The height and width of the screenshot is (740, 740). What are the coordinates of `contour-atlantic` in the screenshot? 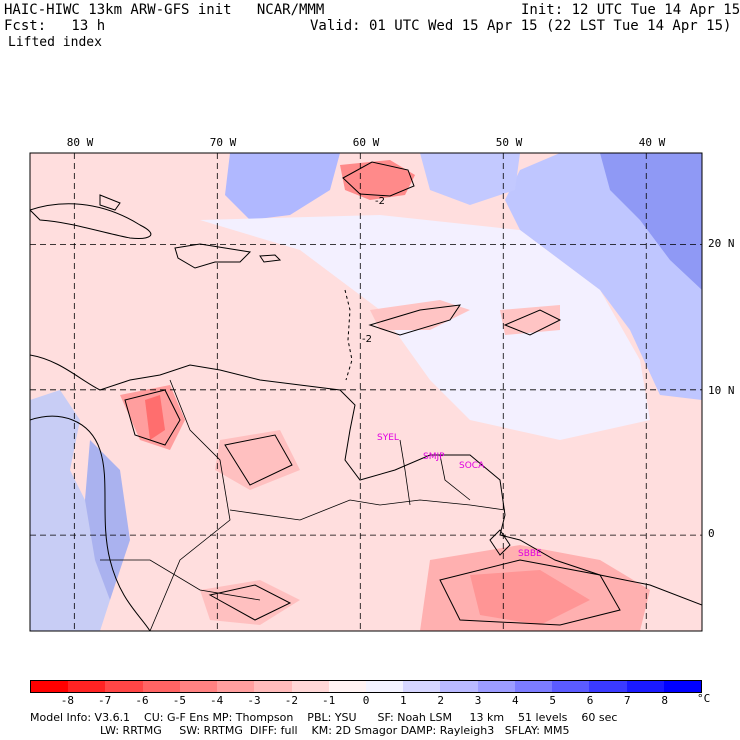 It's located at (415, 320).